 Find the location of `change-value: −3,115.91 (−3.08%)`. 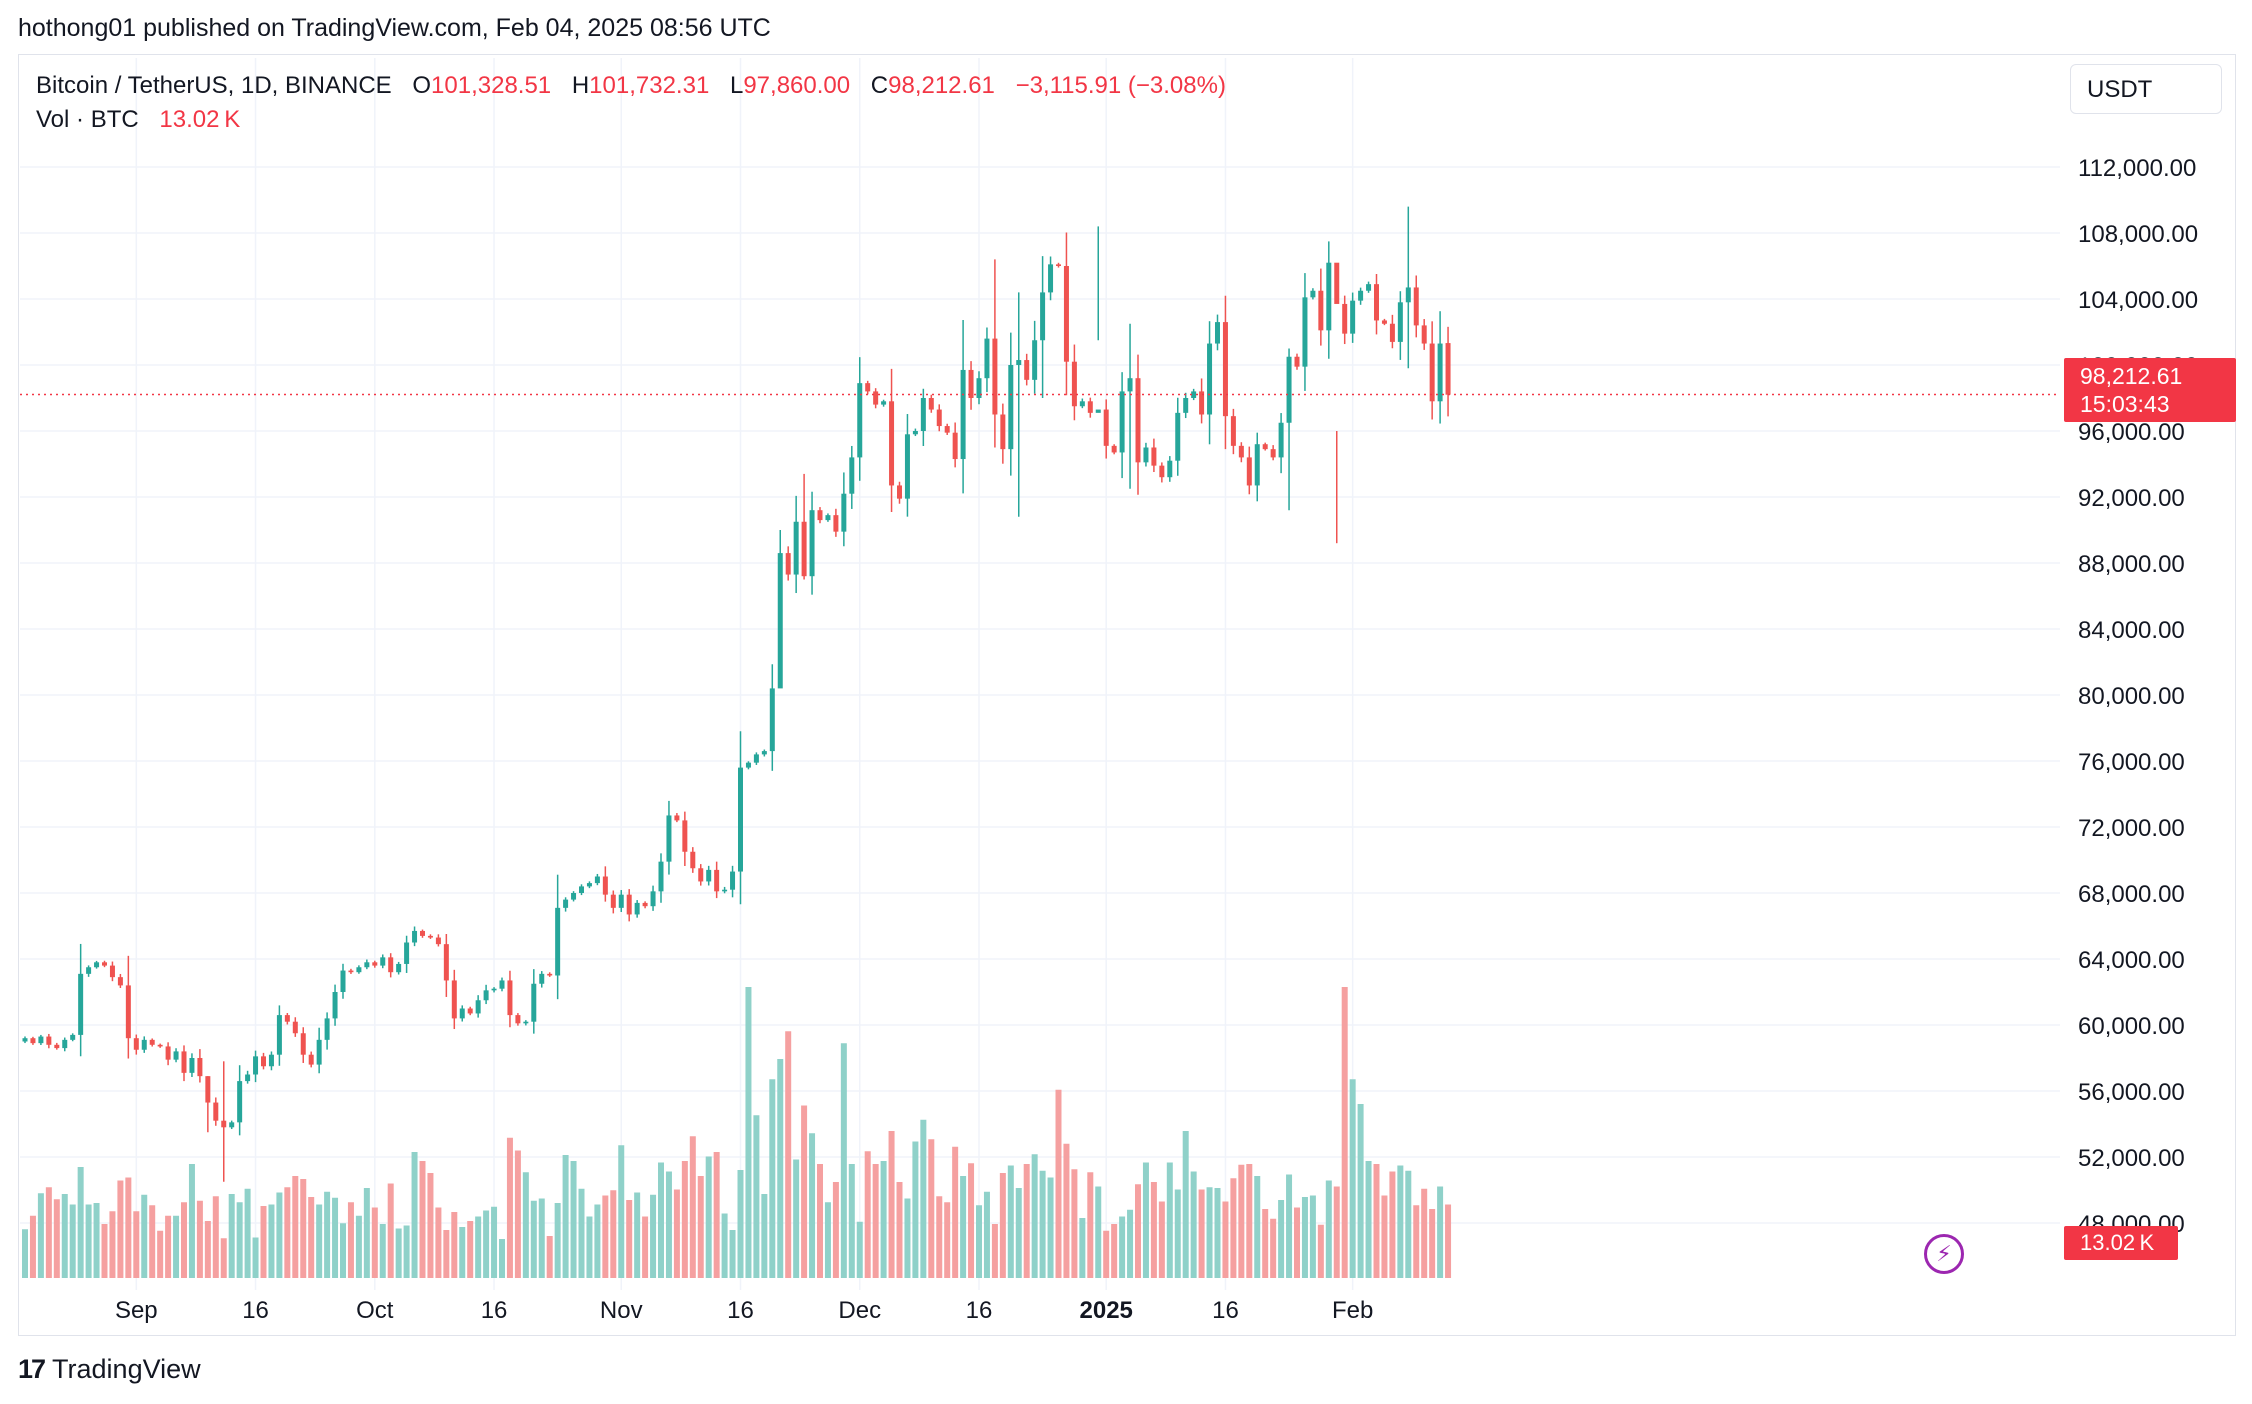

change-value: −3,115.91 (−3.08%) is located at coordinates (1120, 85).